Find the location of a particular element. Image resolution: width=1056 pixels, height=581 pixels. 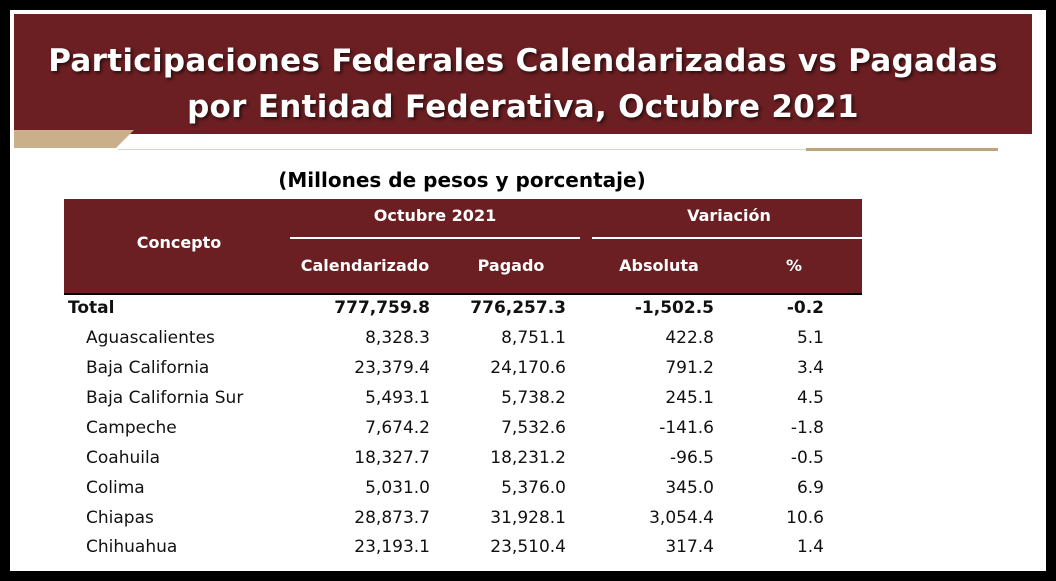

table-row: Chiapas 28,873.7 31,928.1 3,054.4 10.6 is located at coordinates (463, 519).